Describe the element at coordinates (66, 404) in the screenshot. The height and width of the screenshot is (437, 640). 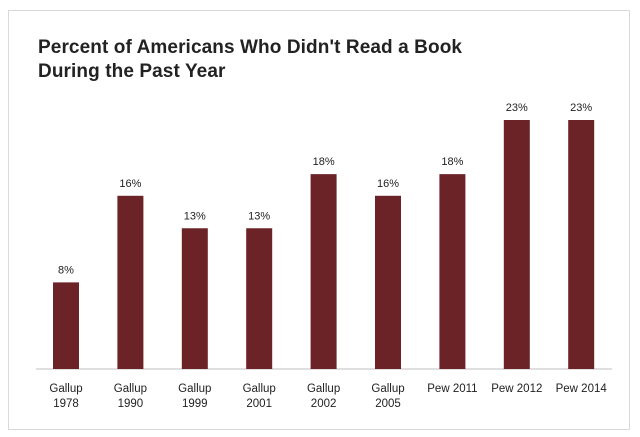
I see `x-tick-label: 1978` at that location.